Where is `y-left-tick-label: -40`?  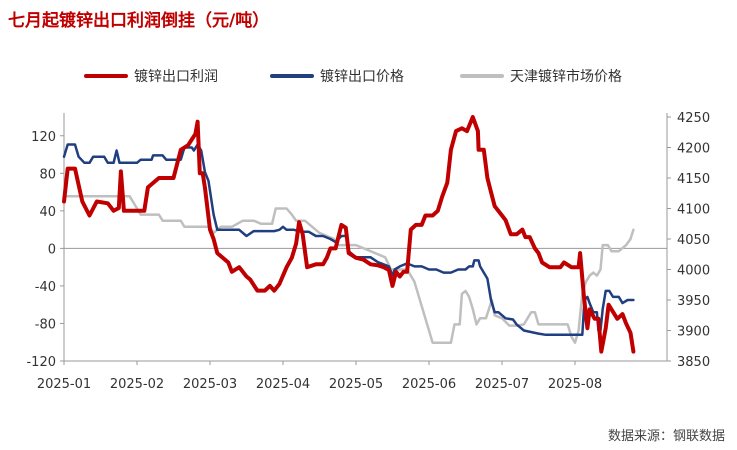 y-left-tick-label: -40 is located at coordinates (45, 287).